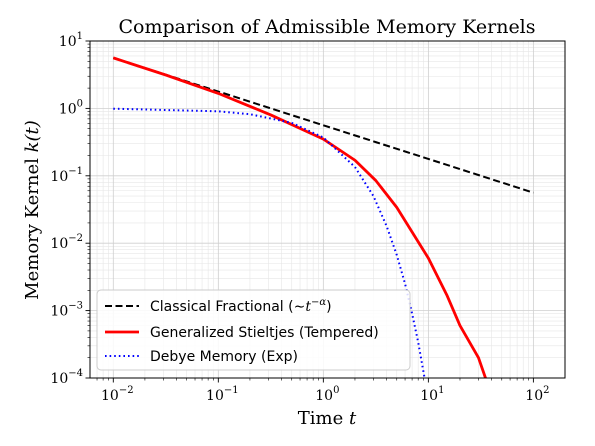 The image size is (595, 446). Describe the element at coordinates (71, 107) in the screenshot. I see `y-tick-label: 10⁰` at that location.